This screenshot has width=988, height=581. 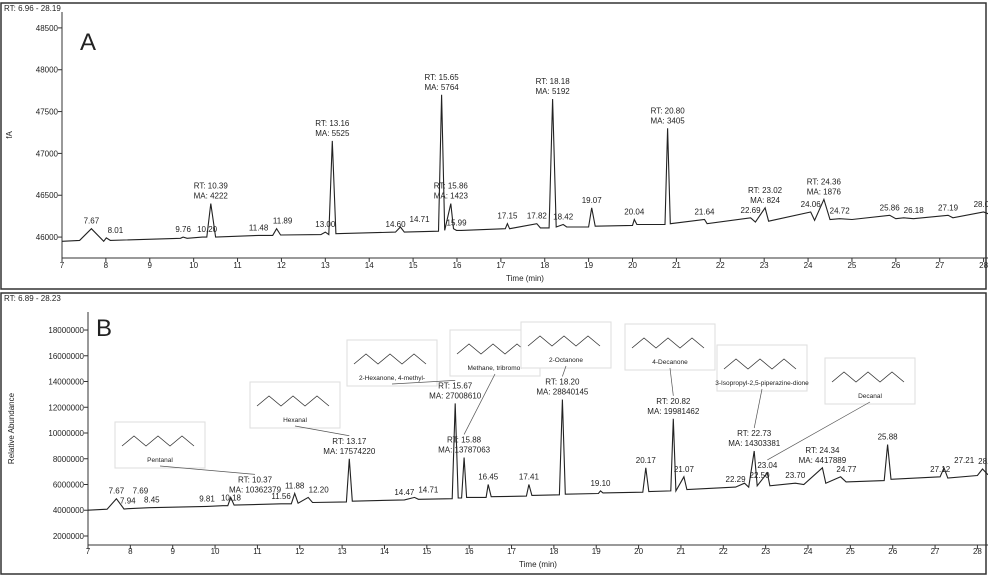 I want to click on range-label: RT: 6.96 - 28.19, so click(x=32, y=8).